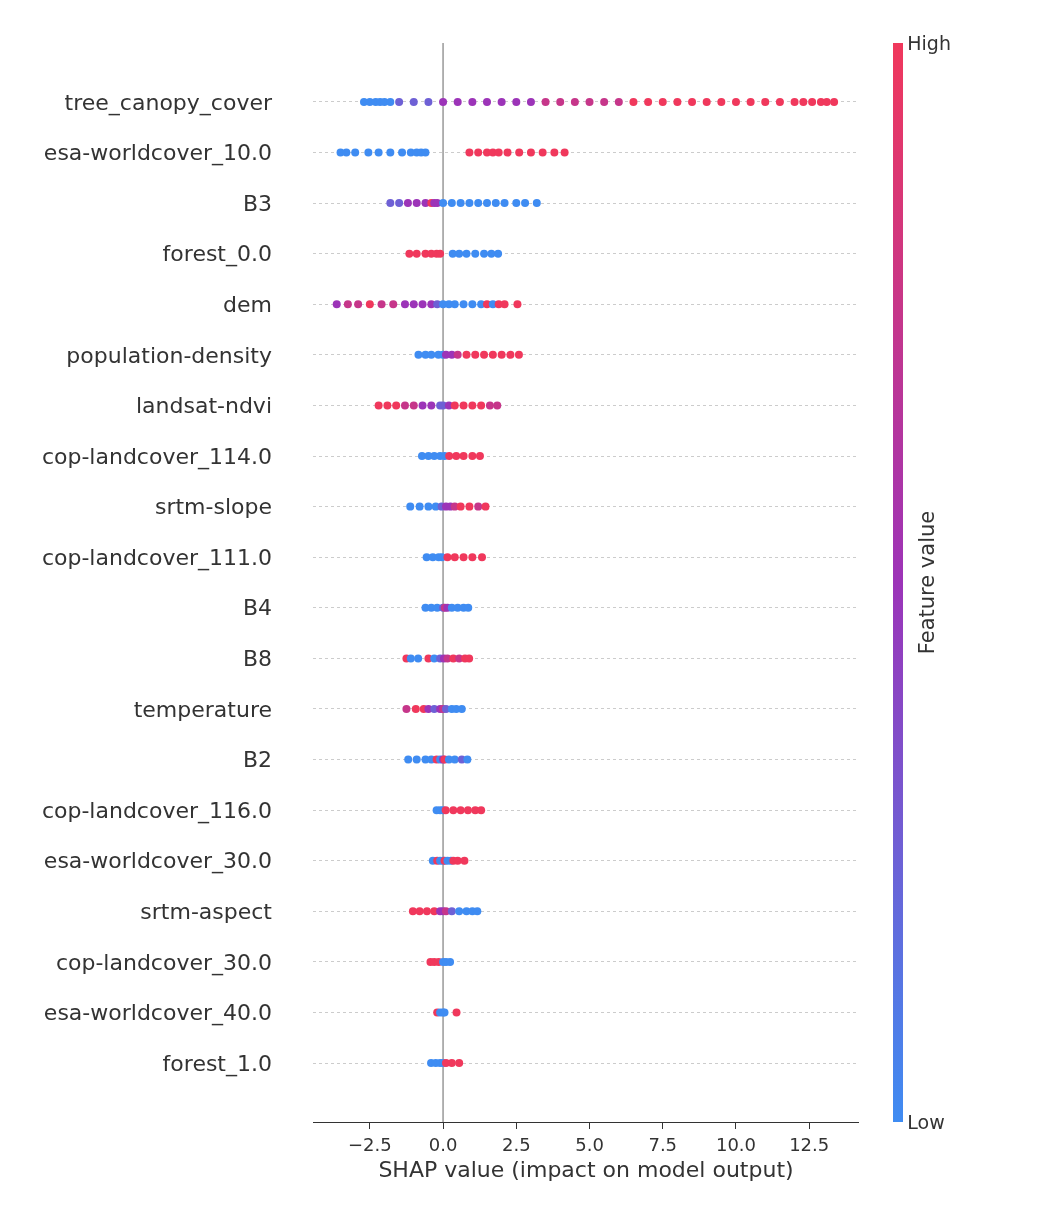 The width and height of the screenshot is (1038, 1216). I want to click on y-tick-label: forest_1.0, so click(217, 1063).